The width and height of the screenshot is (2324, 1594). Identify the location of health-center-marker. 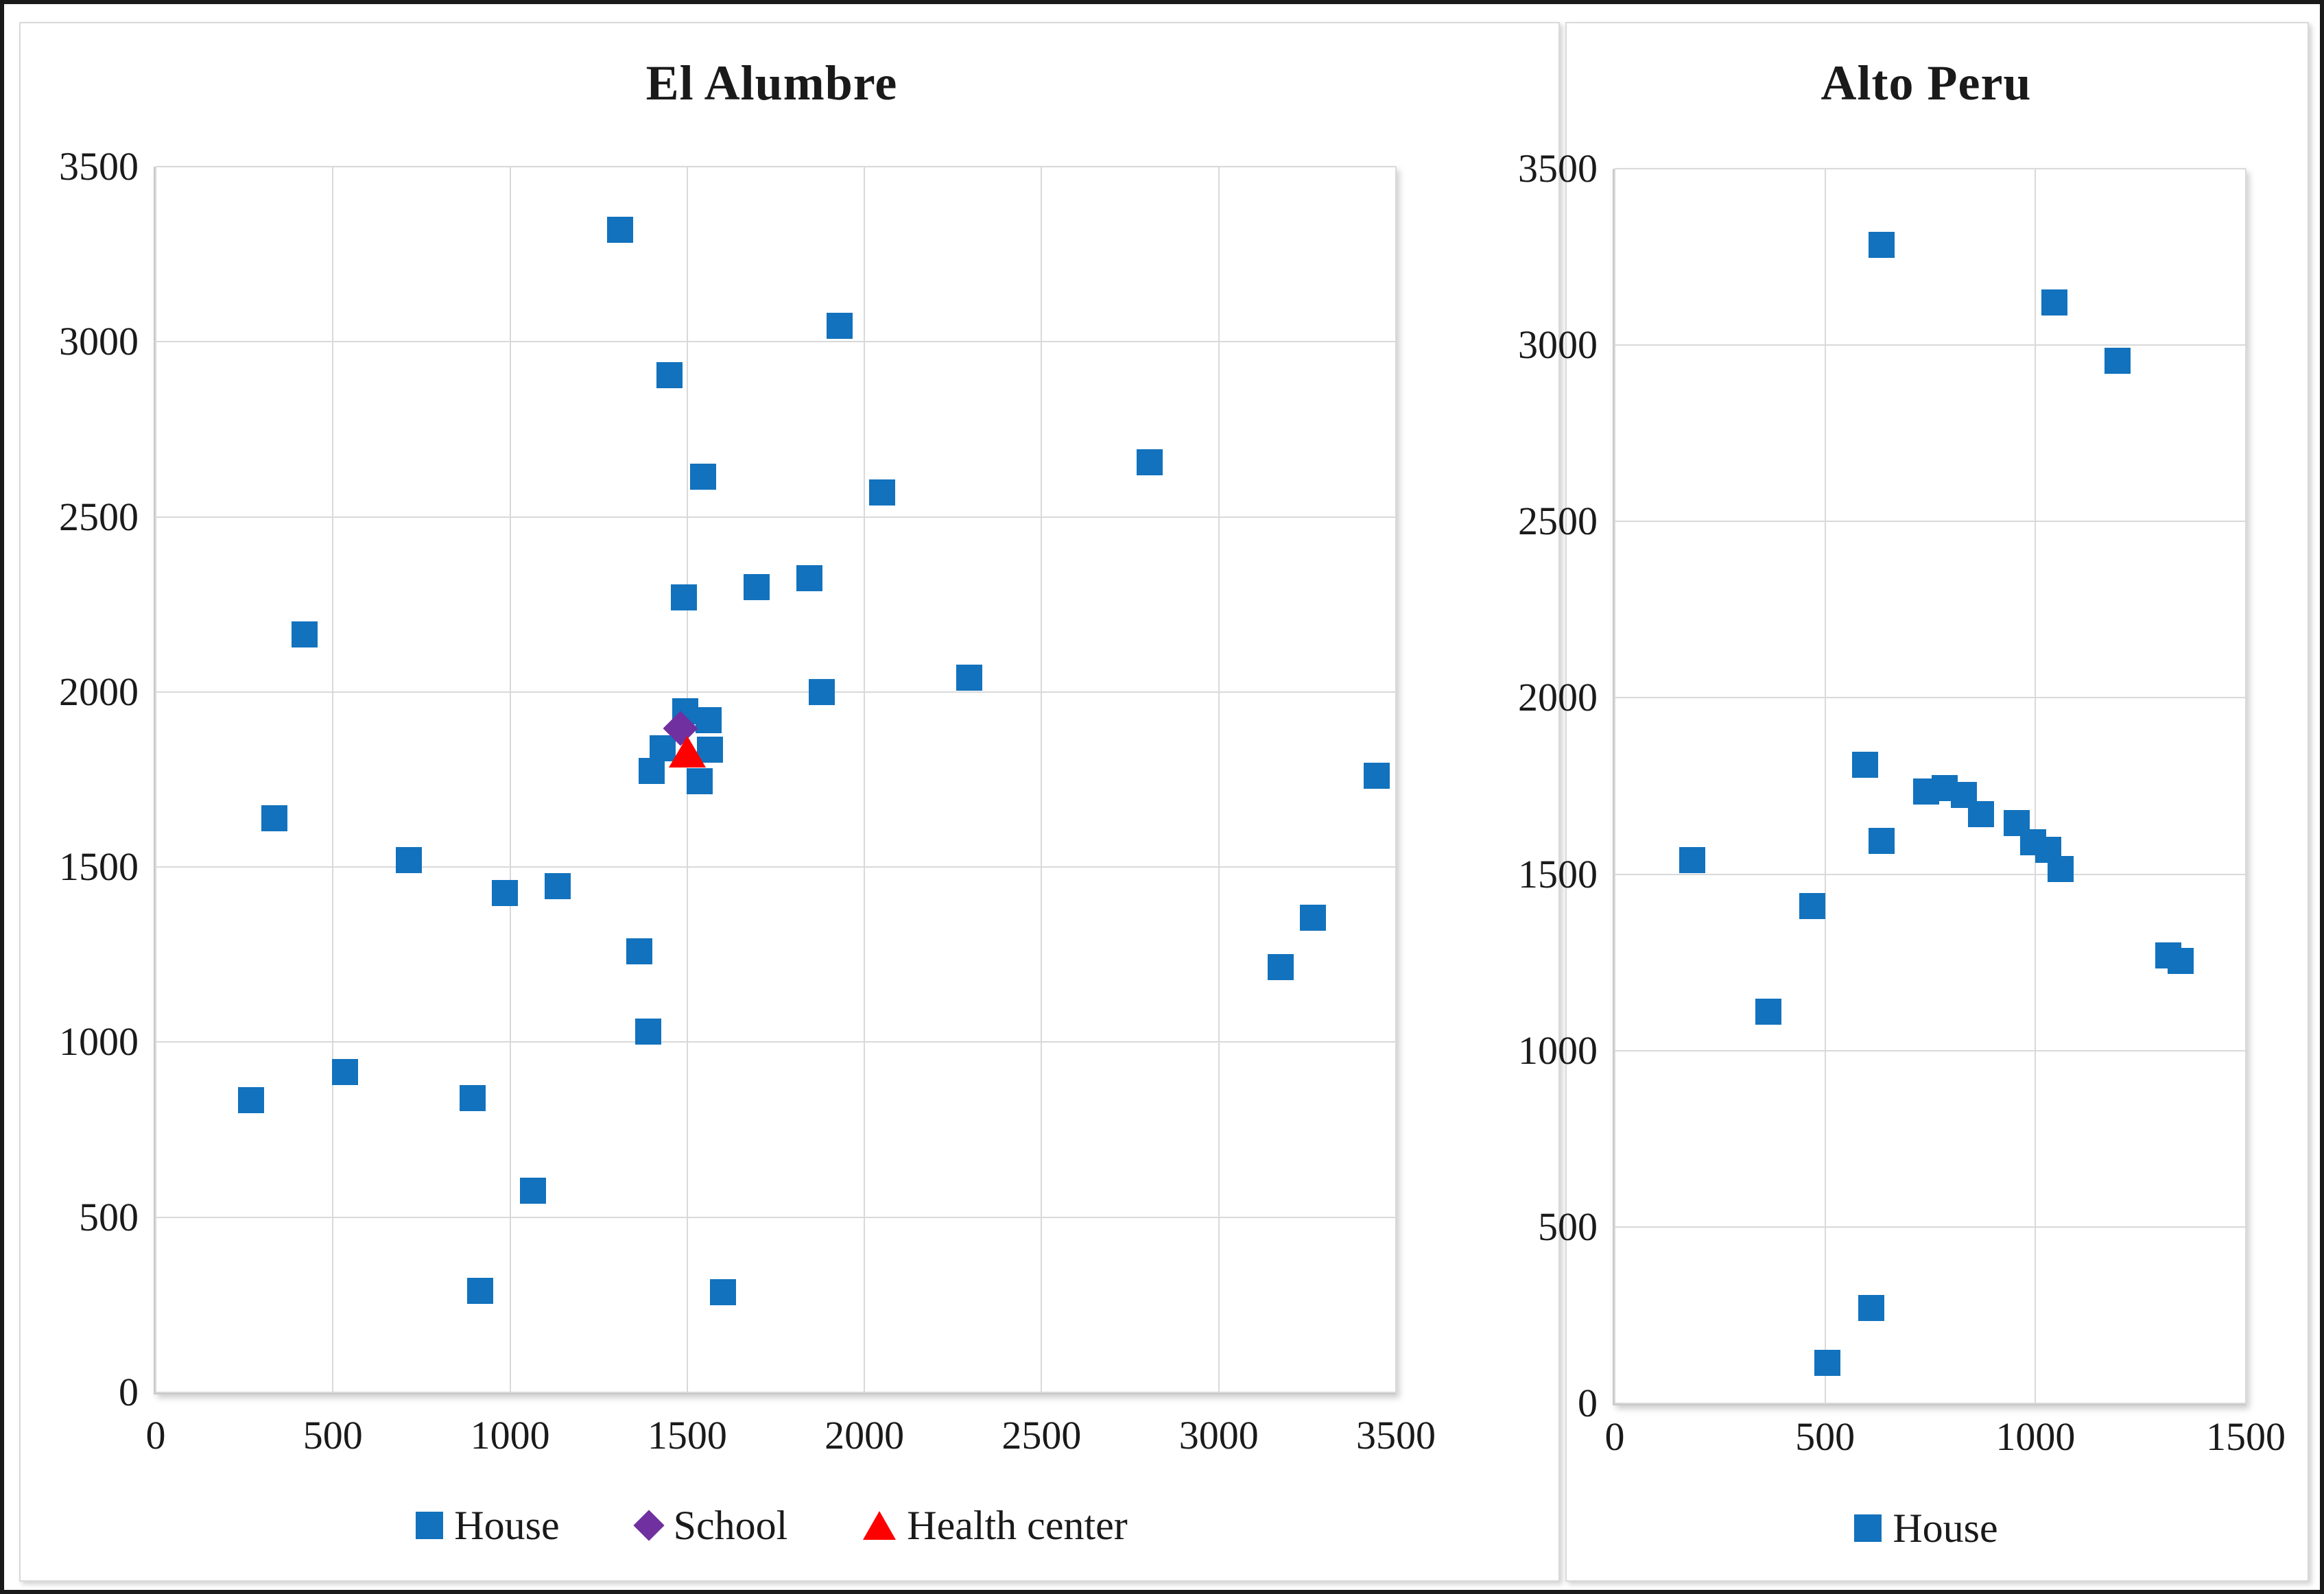
(687, 752).